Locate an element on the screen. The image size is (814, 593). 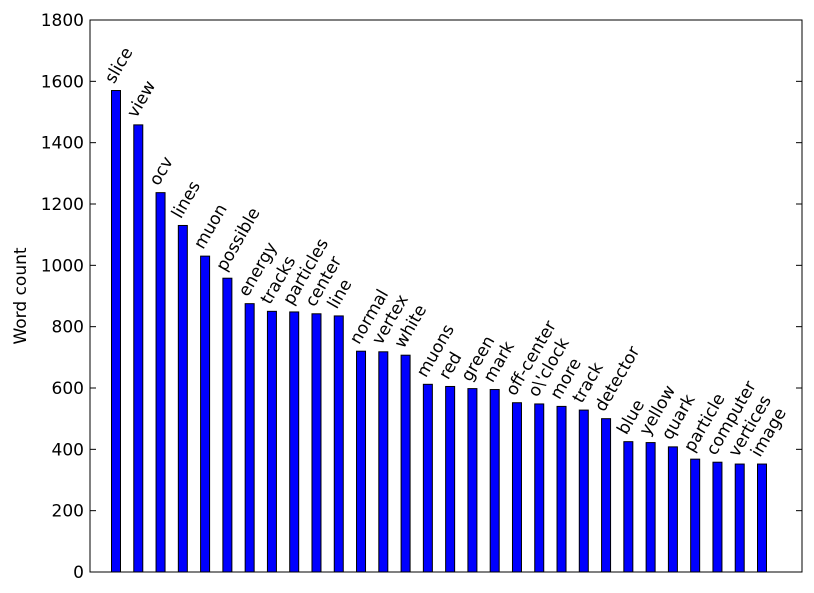
y-axis-label: Word count is located at coordinates (21, 295).